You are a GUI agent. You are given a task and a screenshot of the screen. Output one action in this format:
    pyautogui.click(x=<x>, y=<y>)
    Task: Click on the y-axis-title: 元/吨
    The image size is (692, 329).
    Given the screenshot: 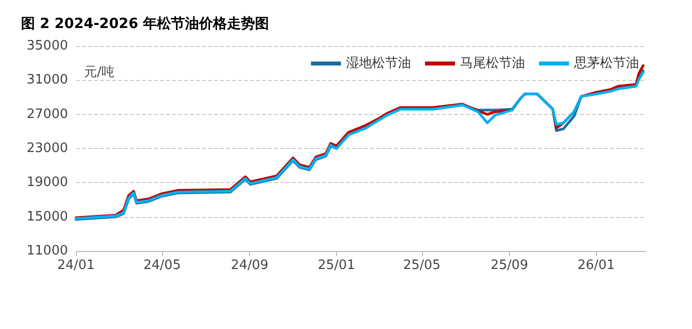 What is the action you would take?
    pyautogui.click(x=99, y=72)
    